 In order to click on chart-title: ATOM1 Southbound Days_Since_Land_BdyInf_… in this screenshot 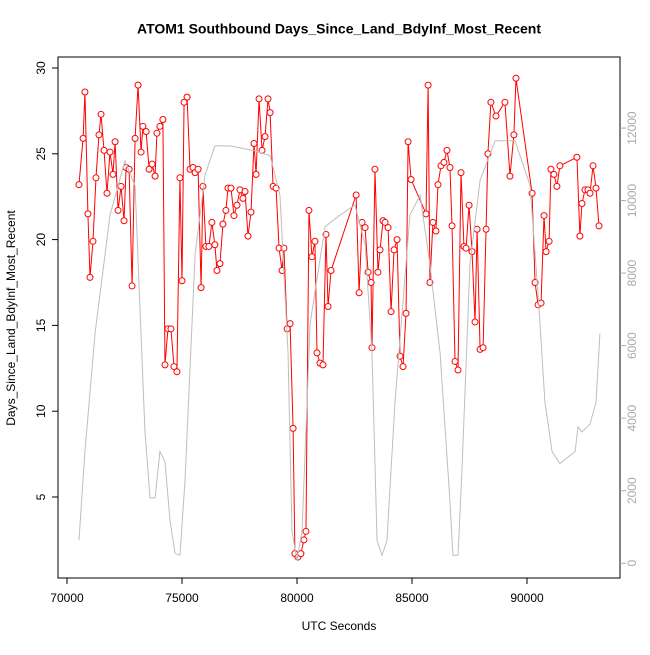, I will do `click(339, 29)`.